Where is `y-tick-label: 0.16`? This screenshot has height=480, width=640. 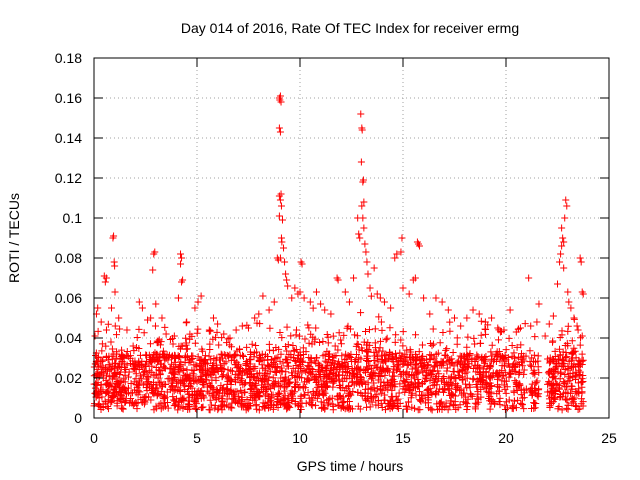 y-tick-label: 0.16 is located at coordinates (68, 98).